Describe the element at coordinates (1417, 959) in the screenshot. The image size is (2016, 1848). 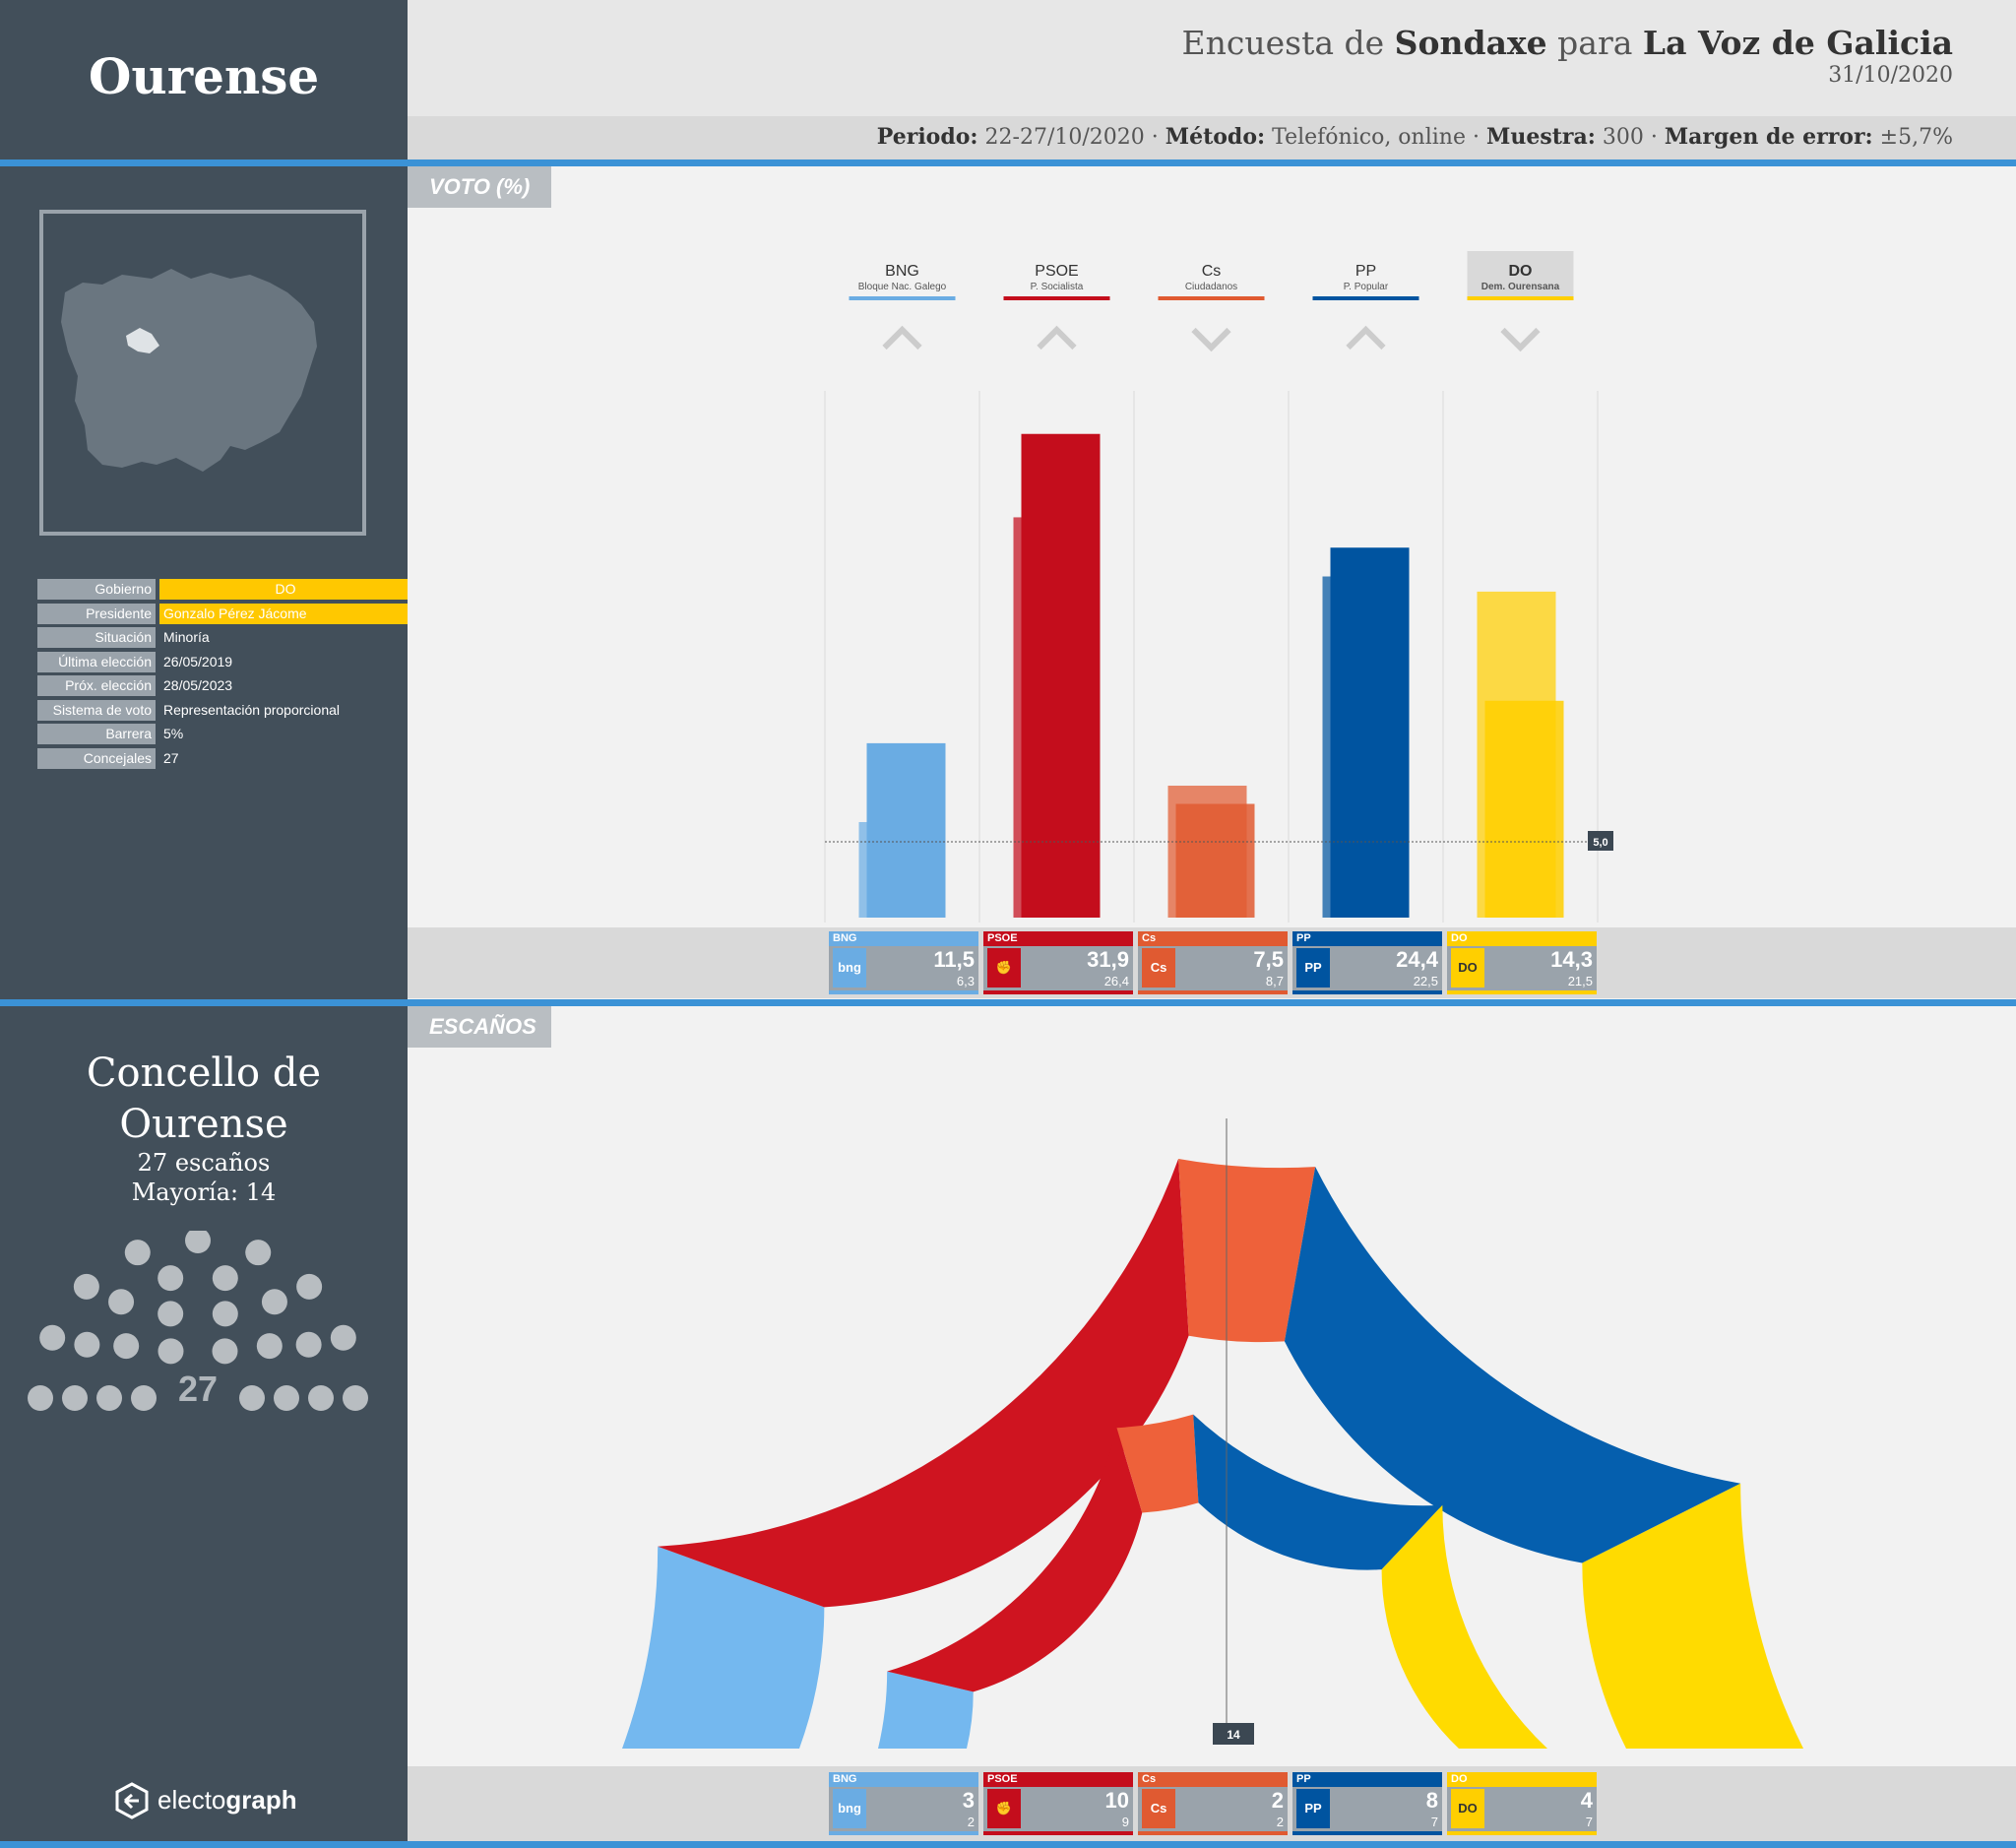
I see `card-value: 24,4` at that location.